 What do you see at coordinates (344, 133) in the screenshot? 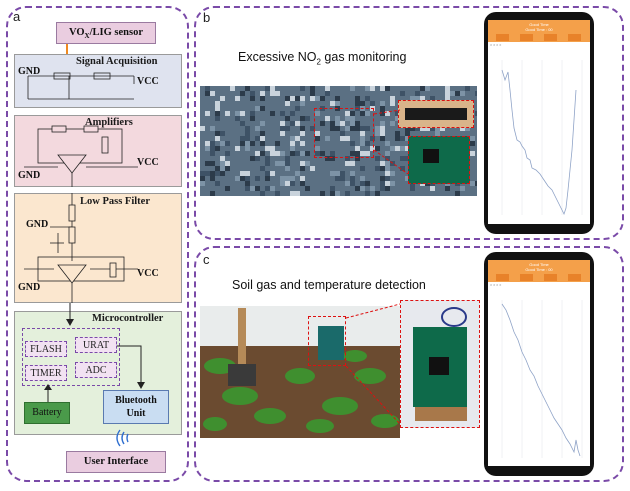
I see `shirt-zoom-region` at bounding box center [344, 133].